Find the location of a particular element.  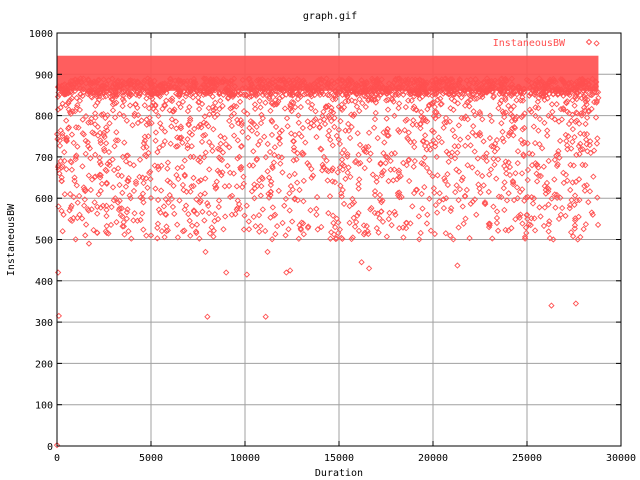

x-tick-label: 5000 is located at coordinates (151, 458).